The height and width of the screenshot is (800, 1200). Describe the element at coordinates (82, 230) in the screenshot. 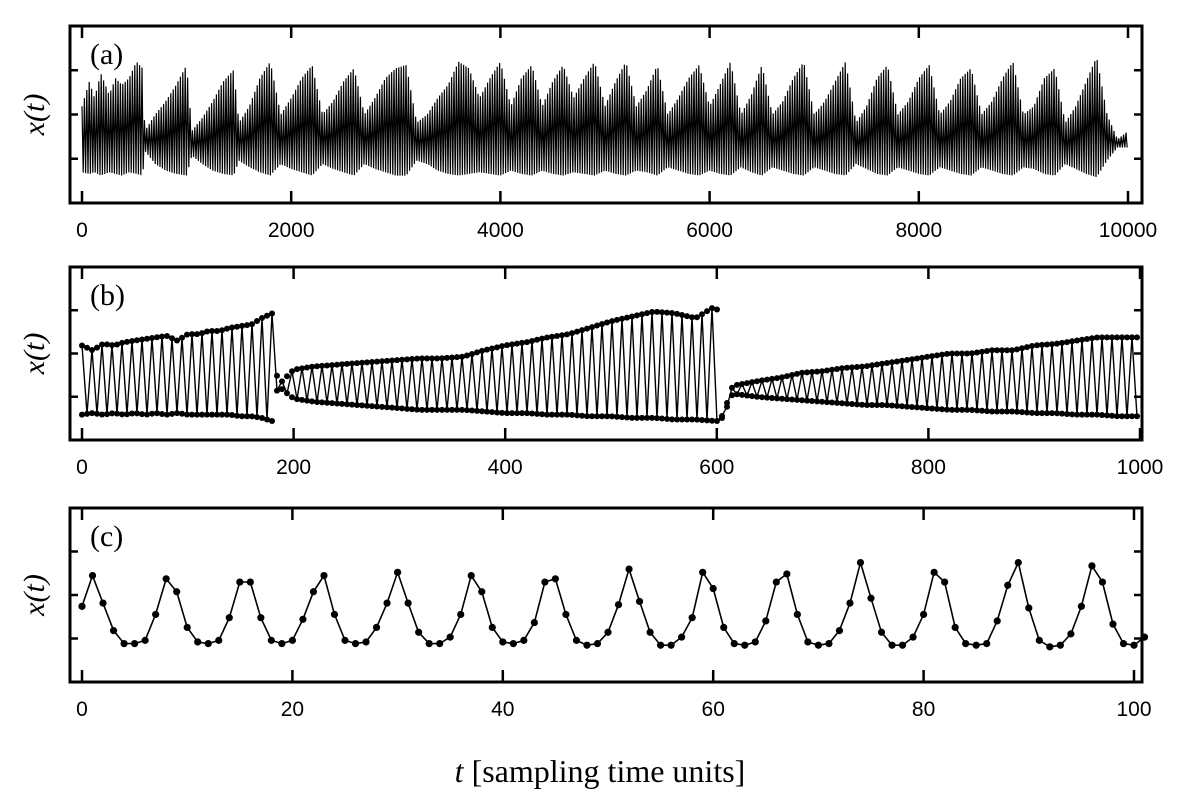

I see `x-tick-label: 0` at that location.